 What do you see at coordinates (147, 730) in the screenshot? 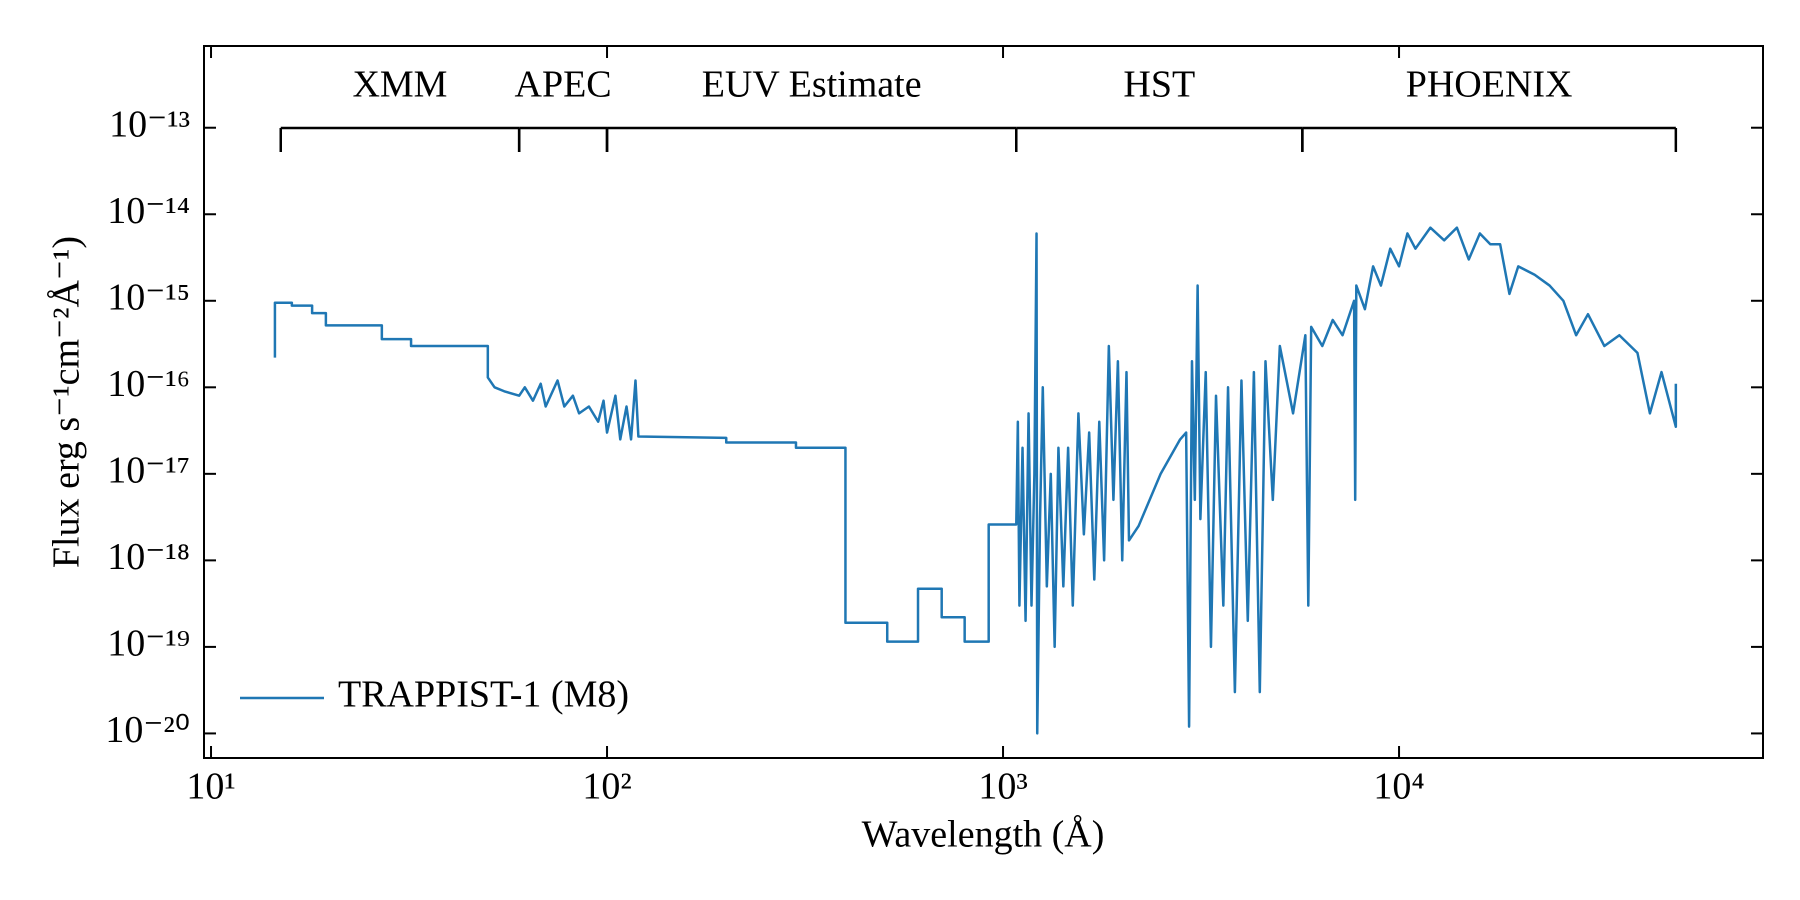
I see `y-tick-label: 10⁻²⁰` at bounding box center [147, 730].